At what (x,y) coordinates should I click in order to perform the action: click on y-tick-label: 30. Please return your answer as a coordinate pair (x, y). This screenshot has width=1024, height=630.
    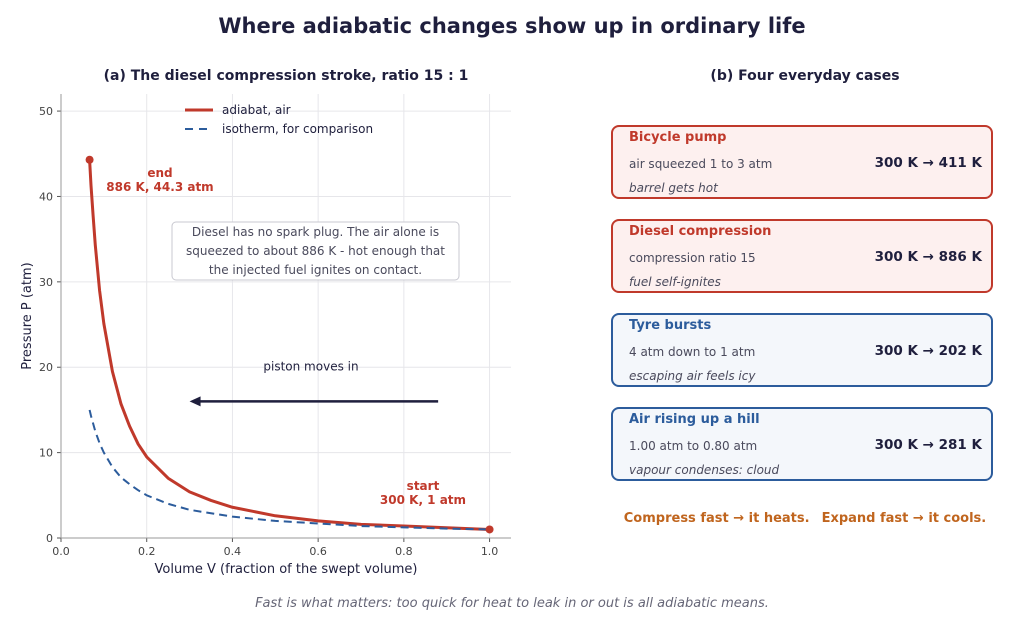
    Looking at the image, I should click on (46, 282).